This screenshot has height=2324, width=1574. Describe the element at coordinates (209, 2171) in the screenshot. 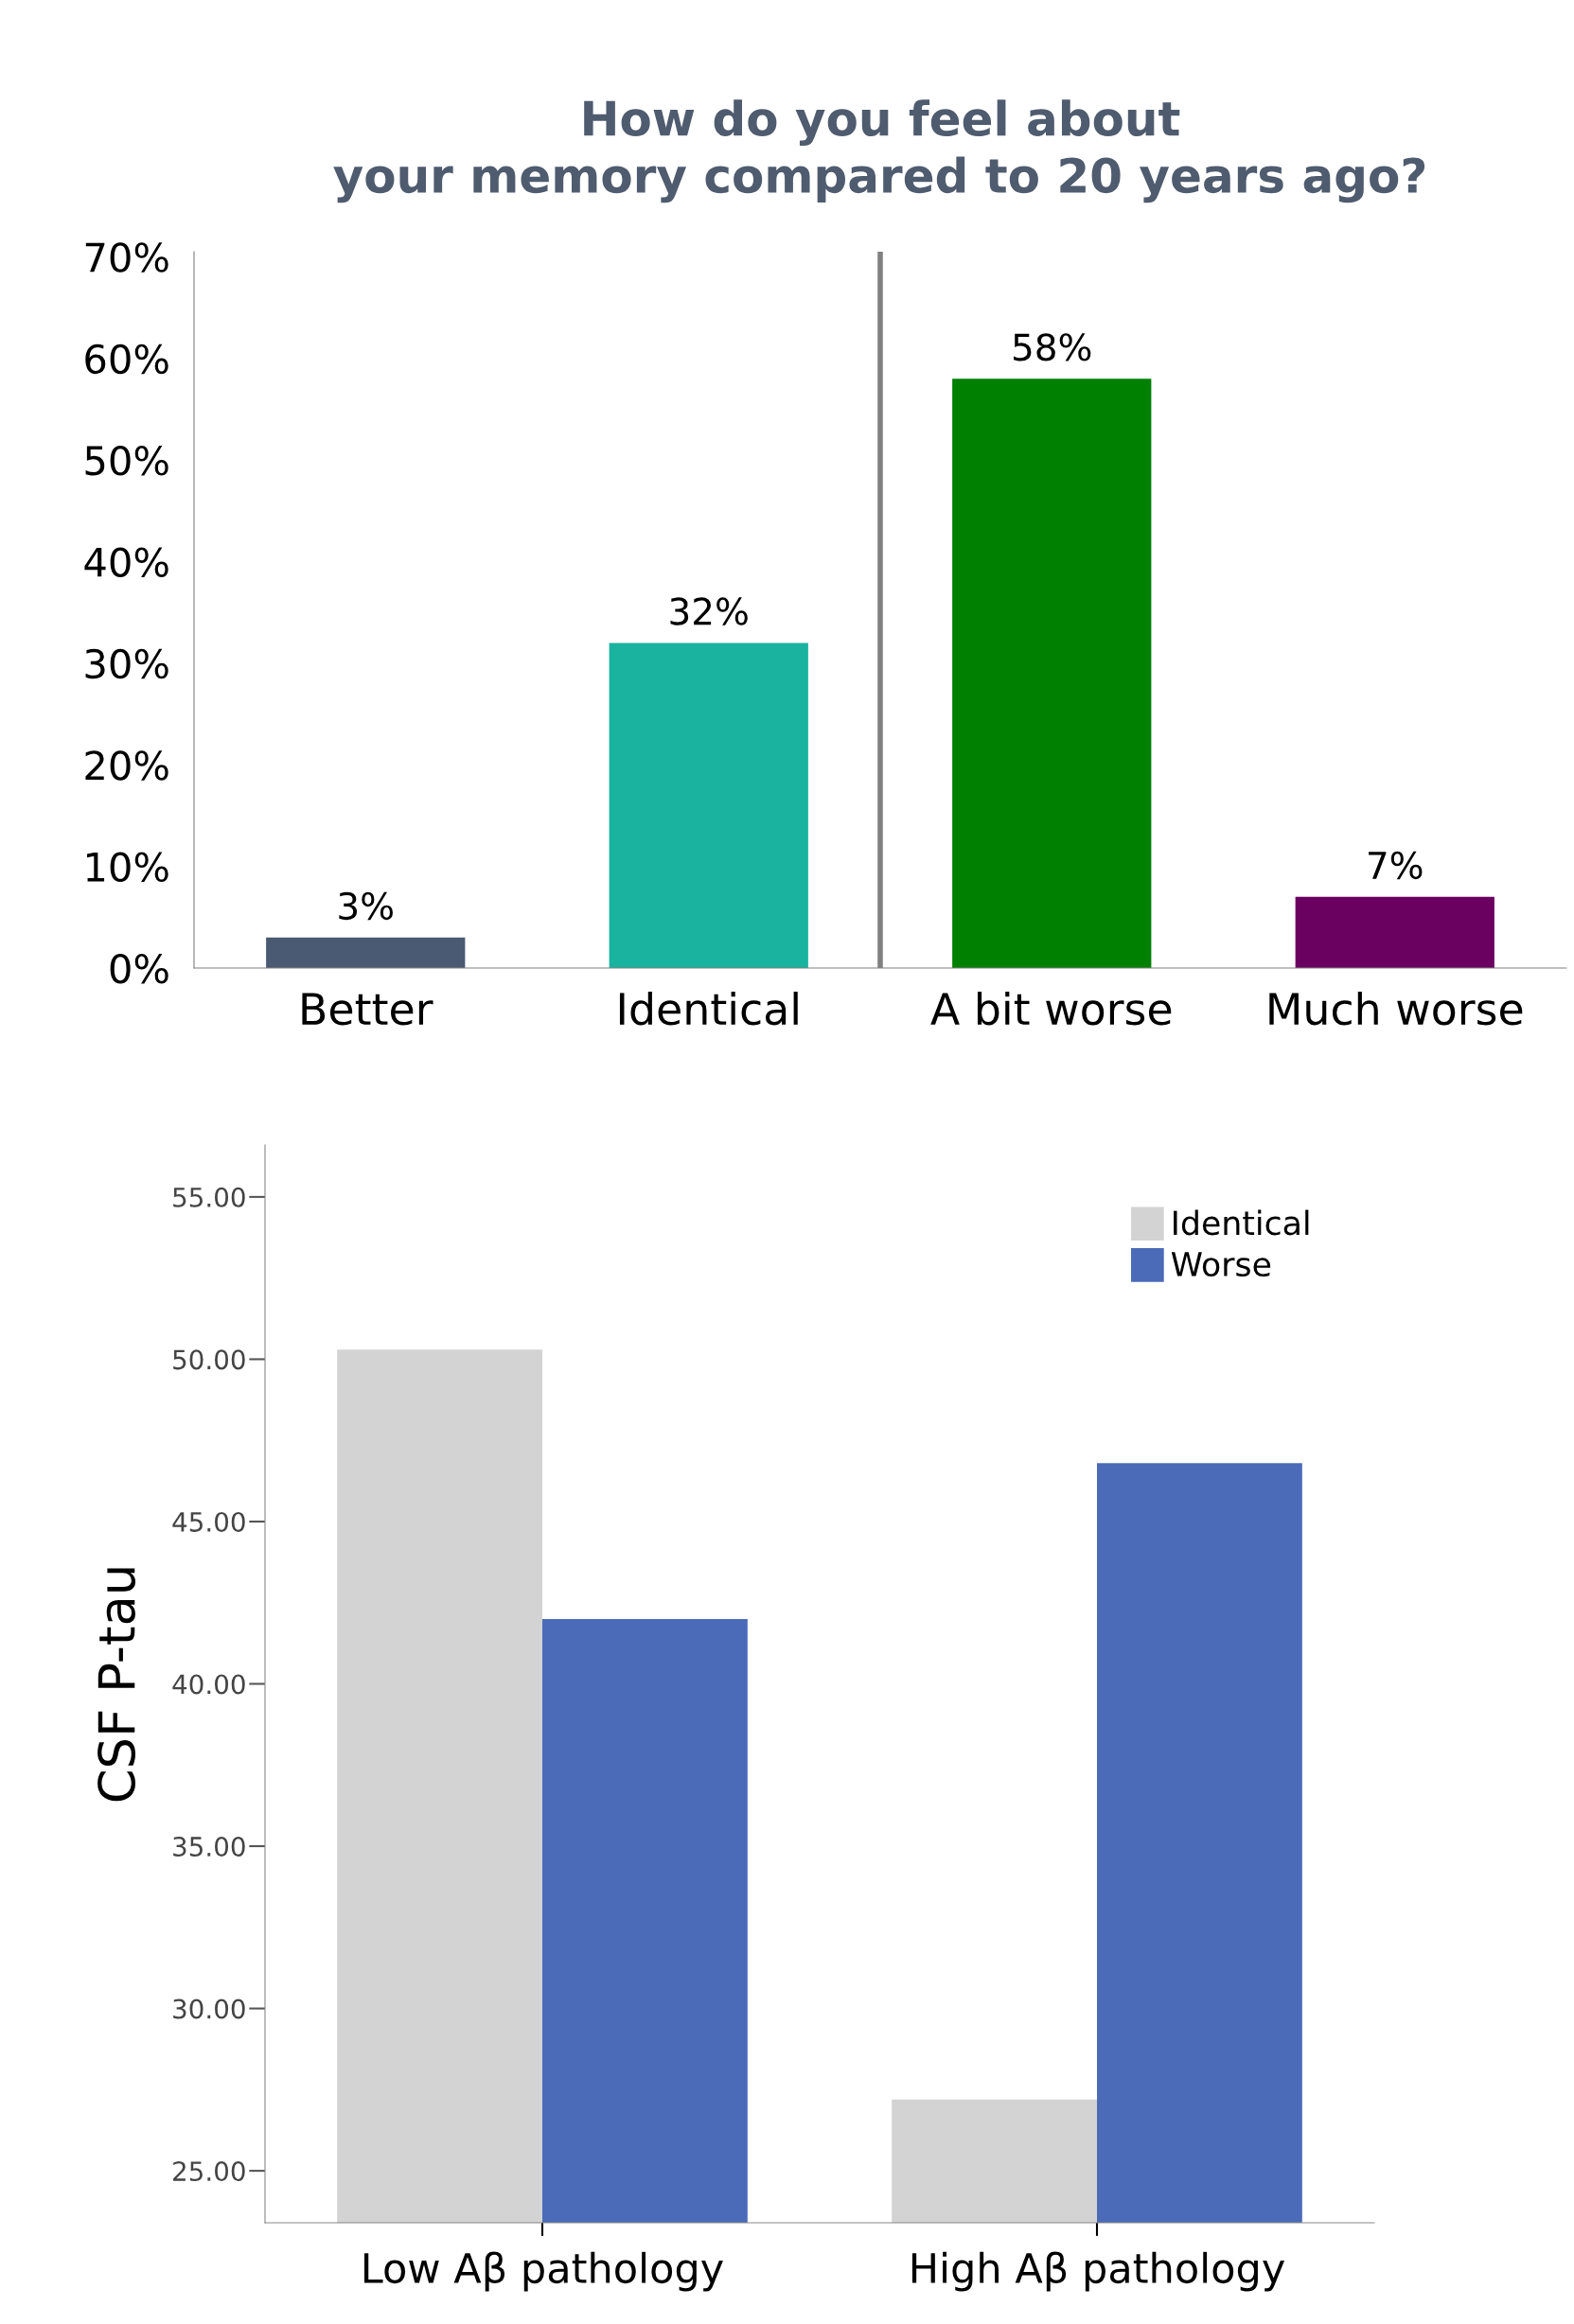

I see `y-tick-label: 25.00` at that location.